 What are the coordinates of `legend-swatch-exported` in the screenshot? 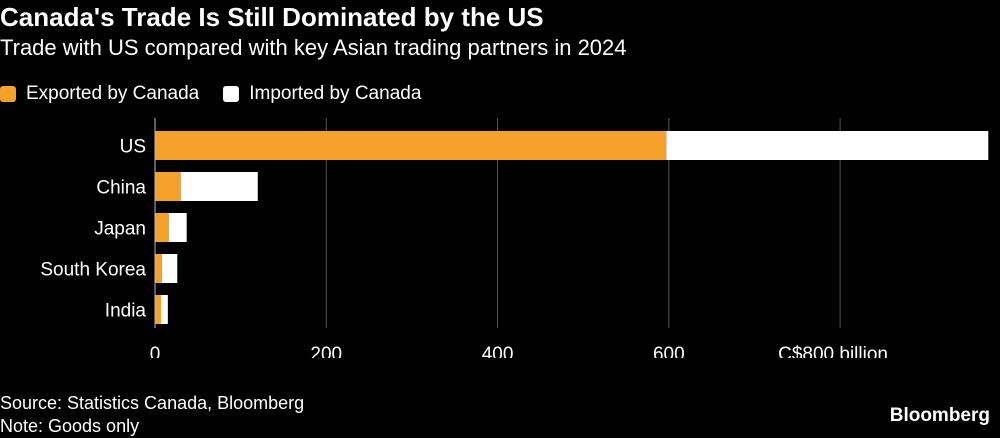 It's located at (8, 94).